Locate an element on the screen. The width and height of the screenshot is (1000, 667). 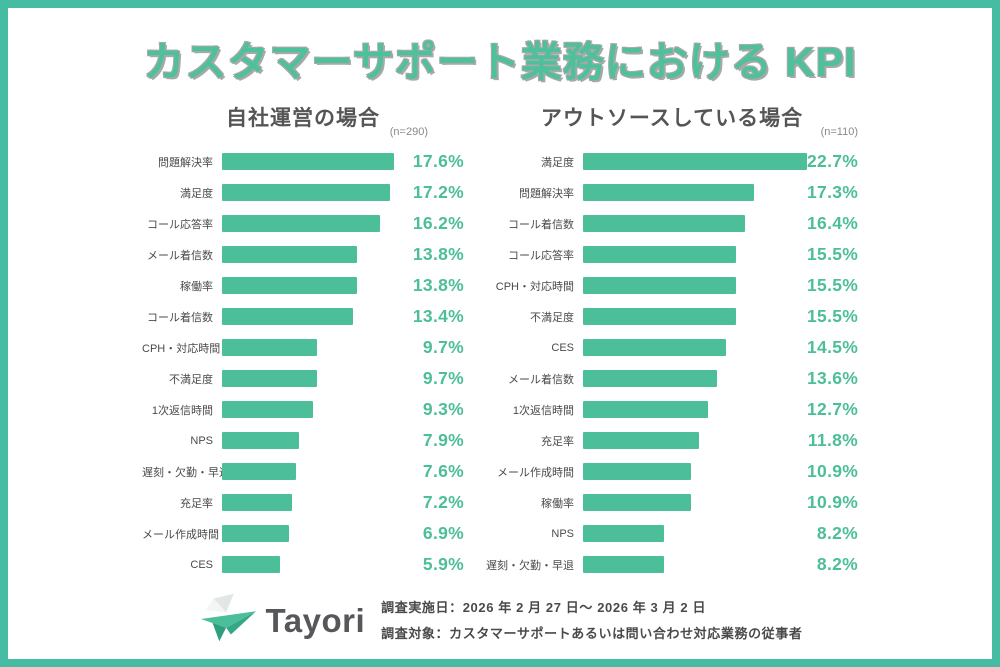
value-label: 16.2% is located at coordinates (438, 223).